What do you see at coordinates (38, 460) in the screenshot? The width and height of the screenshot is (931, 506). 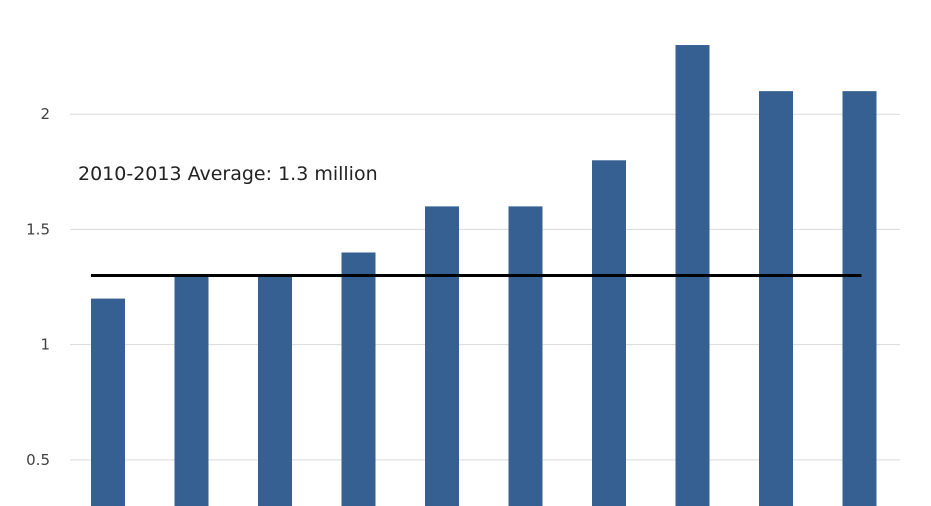 I see `y-tick-label: 0.5` at bounding box center [38, 460].